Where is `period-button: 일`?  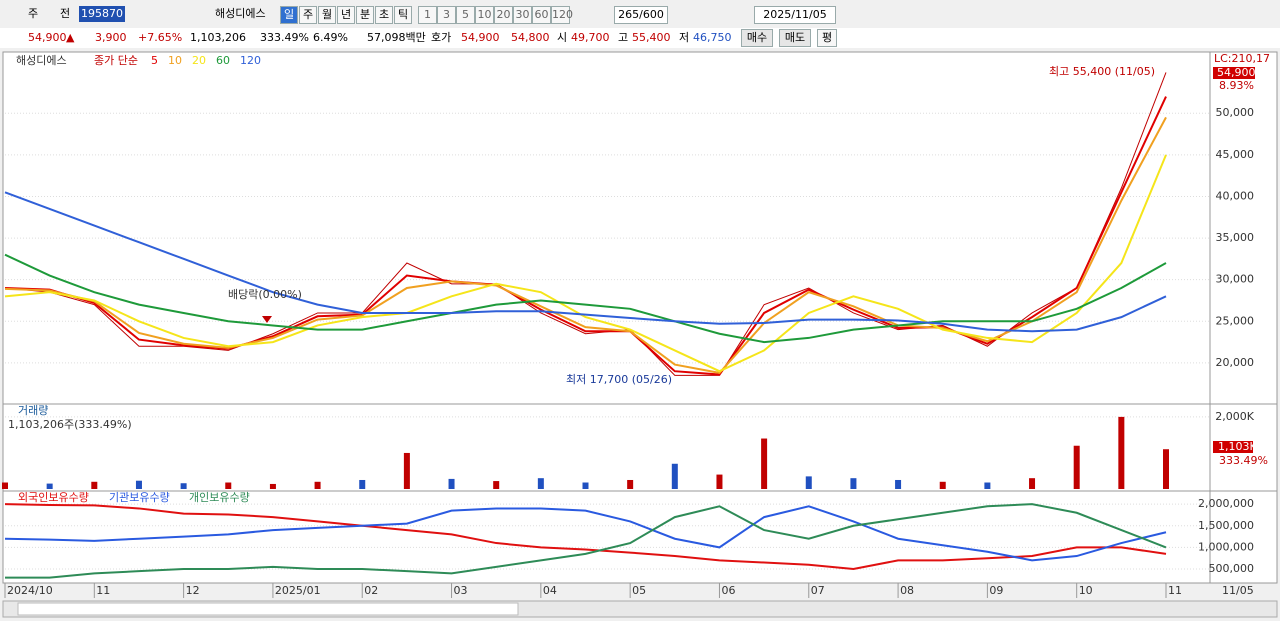
period-button: 일 is located at coordinates (289, 15).